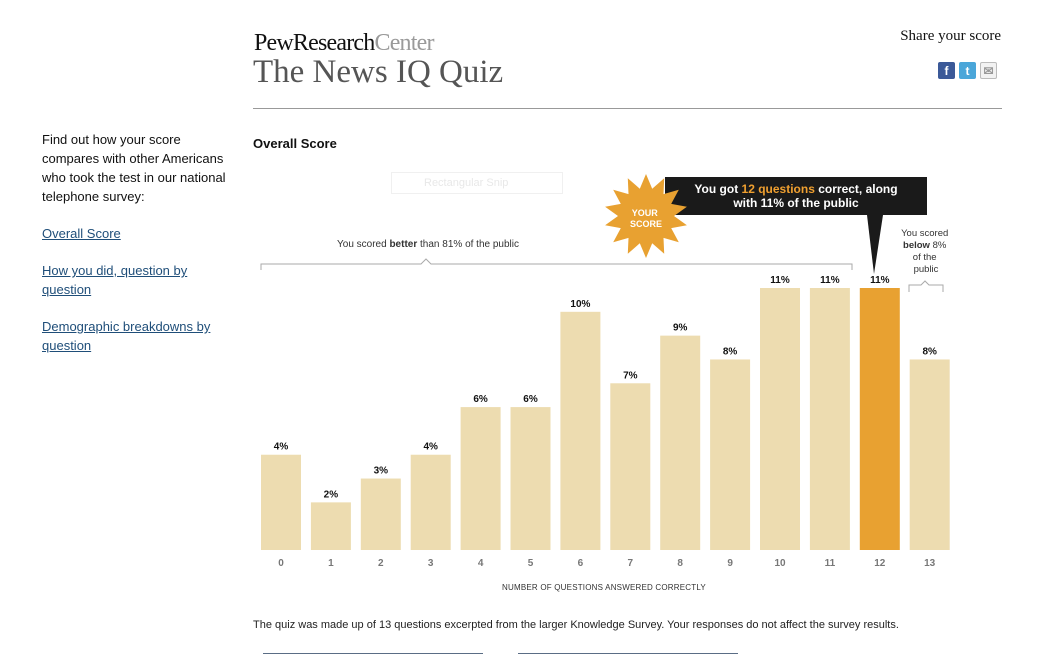  What do you see at coordinates (126, 336) in the screenshot?
I see `sidebar-link-demographic-breakdowns: Demographic breakdowns by question` at bounding box center [126, 336].